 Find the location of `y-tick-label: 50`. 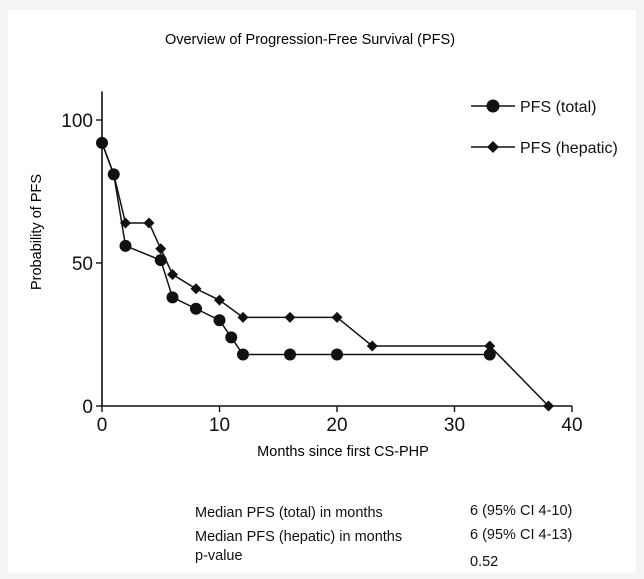

y-tick-label: 50 is located at coordinates (82, 264).